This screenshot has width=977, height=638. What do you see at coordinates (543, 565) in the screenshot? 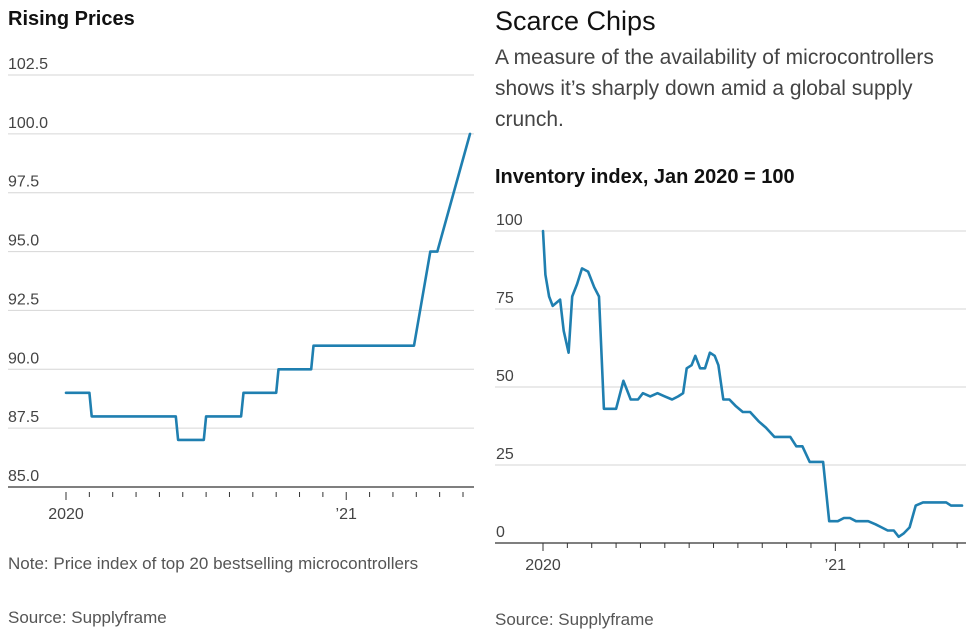
I see `right-x-tick-label: 2020` at bounding box center [543, 565].